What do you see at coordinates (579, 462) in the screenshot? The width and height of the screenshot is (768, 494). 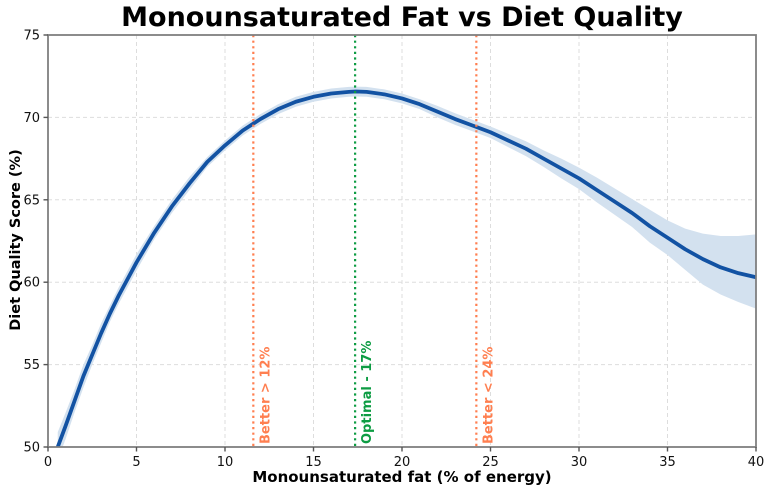 I see `x-tick-label: 30` at bounding box center [579, 462].